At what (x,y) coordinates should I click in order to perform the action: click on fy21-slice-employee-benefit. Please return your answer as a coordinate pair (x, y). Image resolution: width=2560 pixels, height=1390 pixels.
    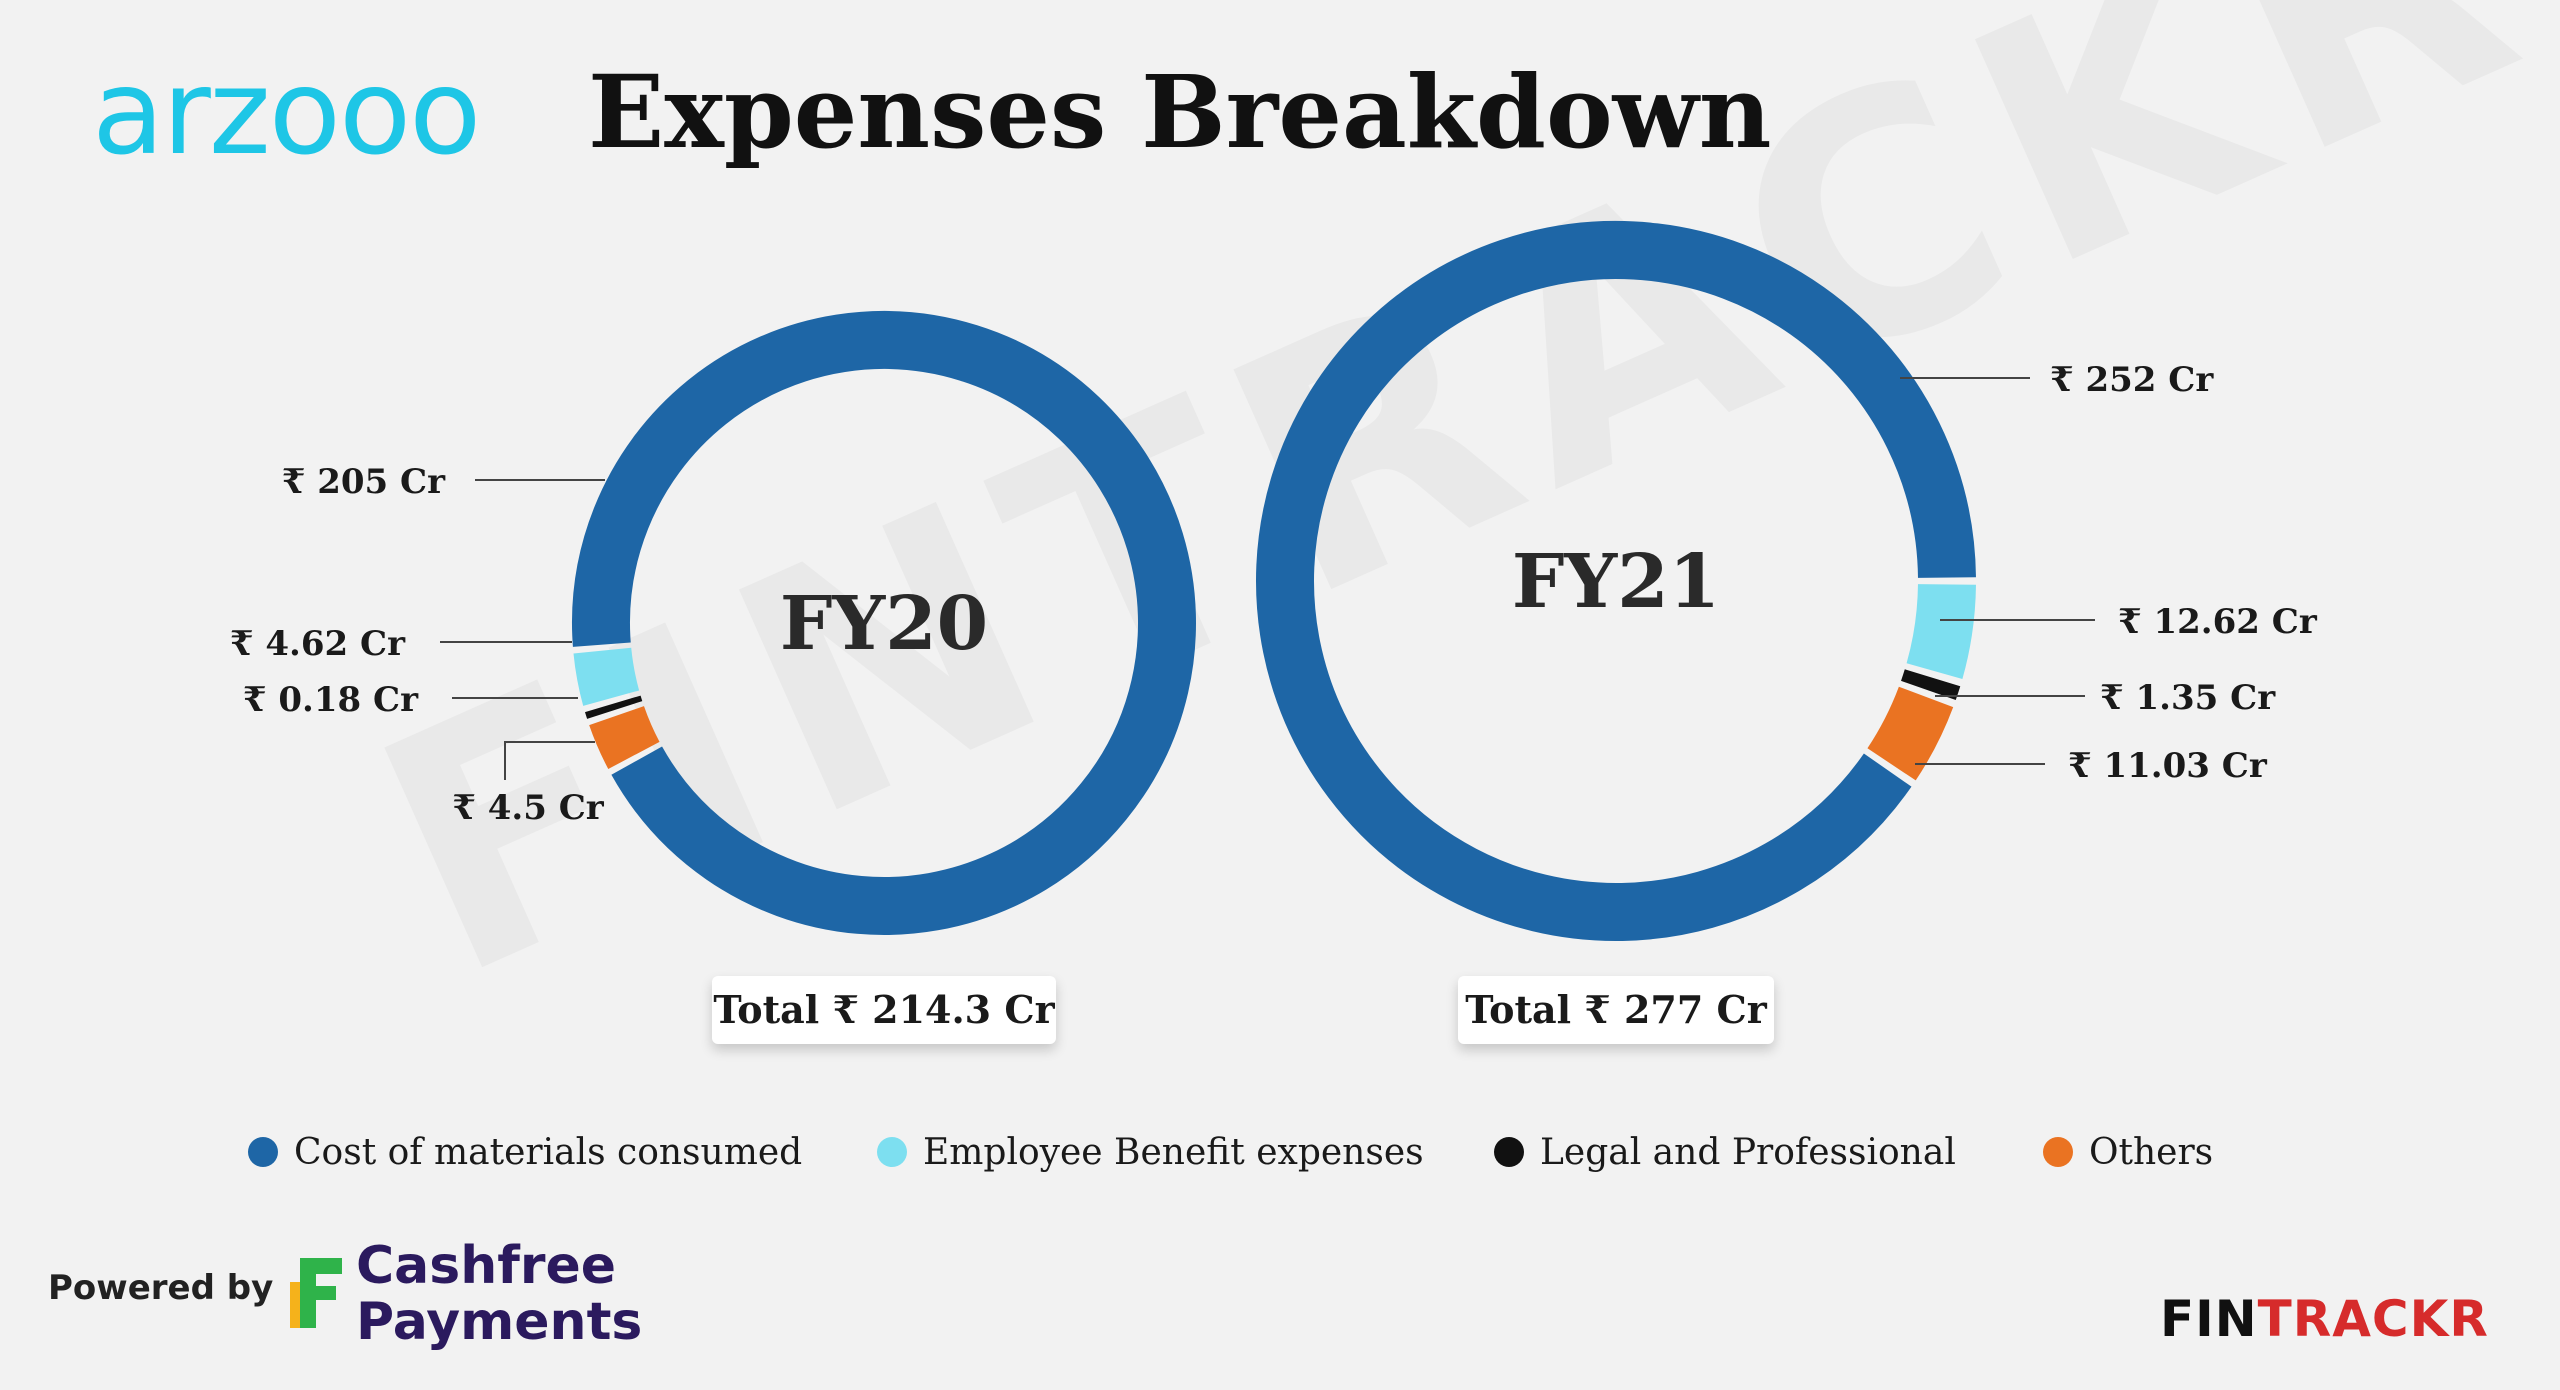
    Looking at the image, I should click on (1941, 631).